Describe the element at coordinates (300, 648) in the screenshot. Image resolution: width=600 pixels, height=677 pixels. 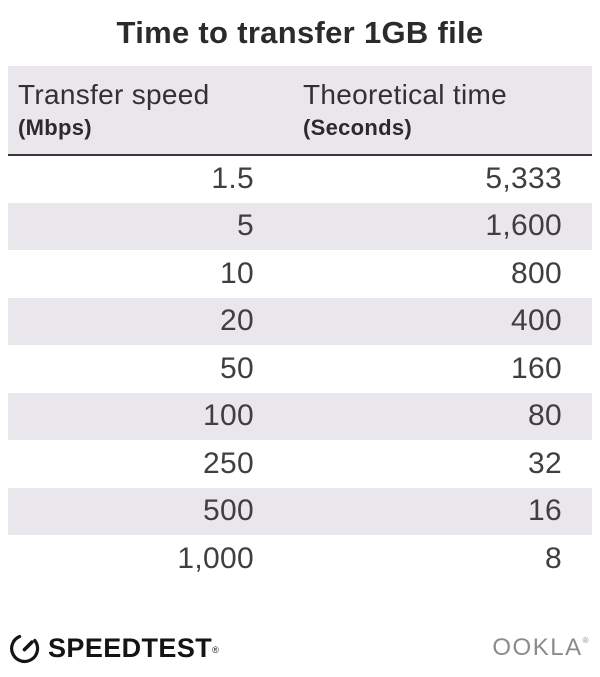
I see `footer: SPEEDTEST ® OOKLA®` at that location.